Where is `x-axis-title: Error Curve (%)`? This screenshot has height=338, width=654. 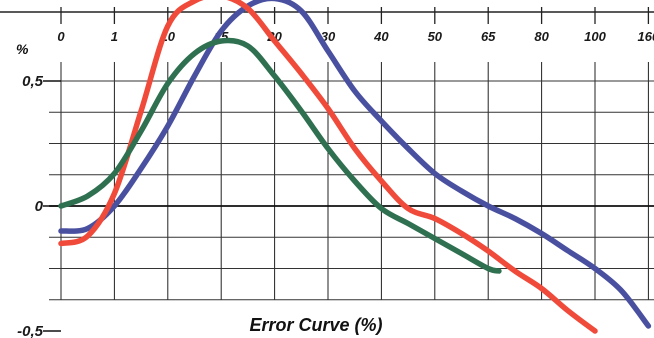 x-axis-title: Error Curve (%) is located at coordinates (315, 325).